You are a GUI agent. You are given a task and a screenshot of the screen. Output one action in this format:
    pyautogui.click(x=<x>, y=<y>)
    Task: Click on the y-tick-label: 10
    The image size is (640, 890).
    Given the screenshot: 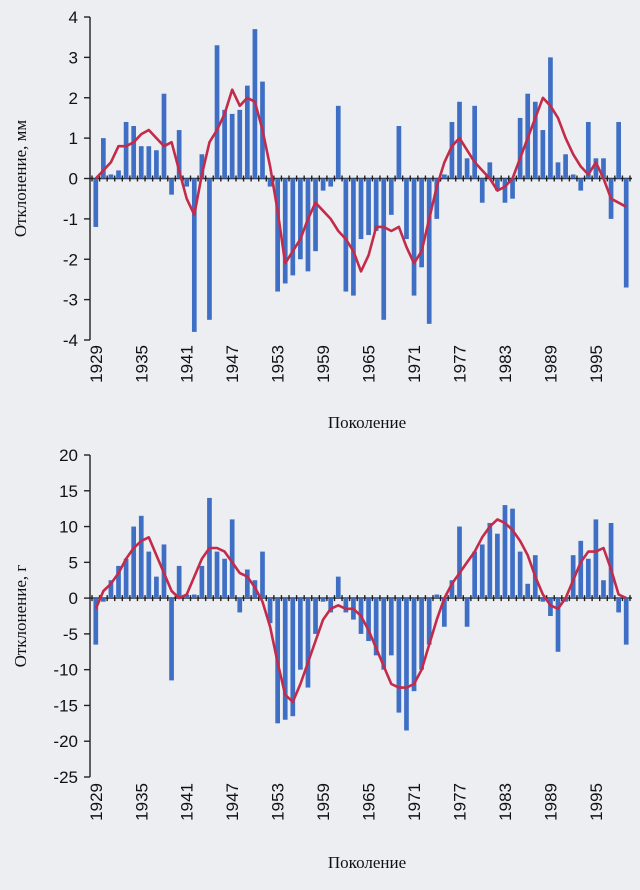 What is the action you would take?
    pyautogui.click(x=68, y=527)
    